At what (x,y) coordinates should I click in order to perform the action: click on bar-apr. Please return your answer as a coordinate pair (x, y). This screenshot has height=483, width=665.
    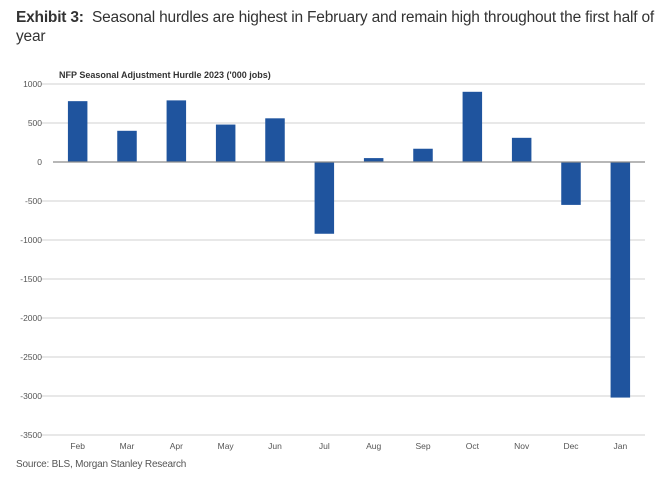
    Looking at the image, I should click on (176, 131).